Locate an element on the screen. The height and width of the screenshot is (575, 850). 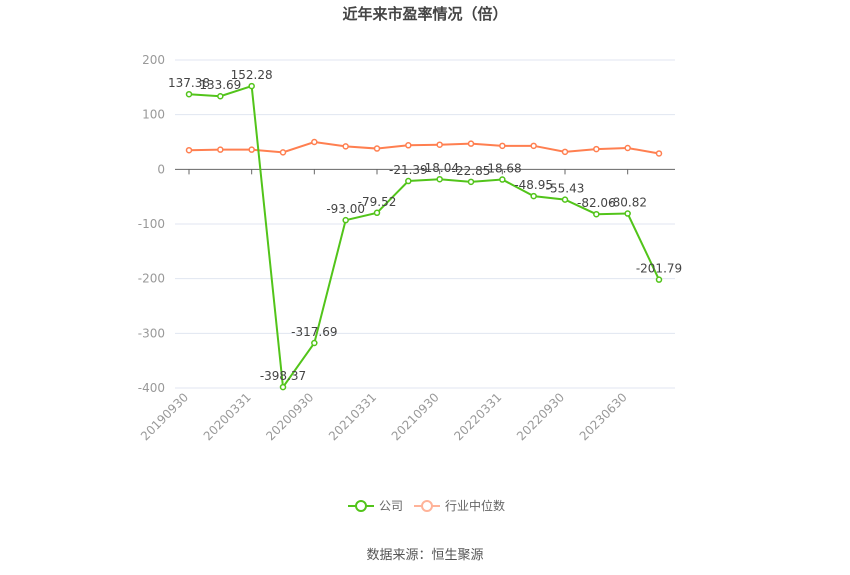
data-label: 133.69 is located at coordinates (220, 85).